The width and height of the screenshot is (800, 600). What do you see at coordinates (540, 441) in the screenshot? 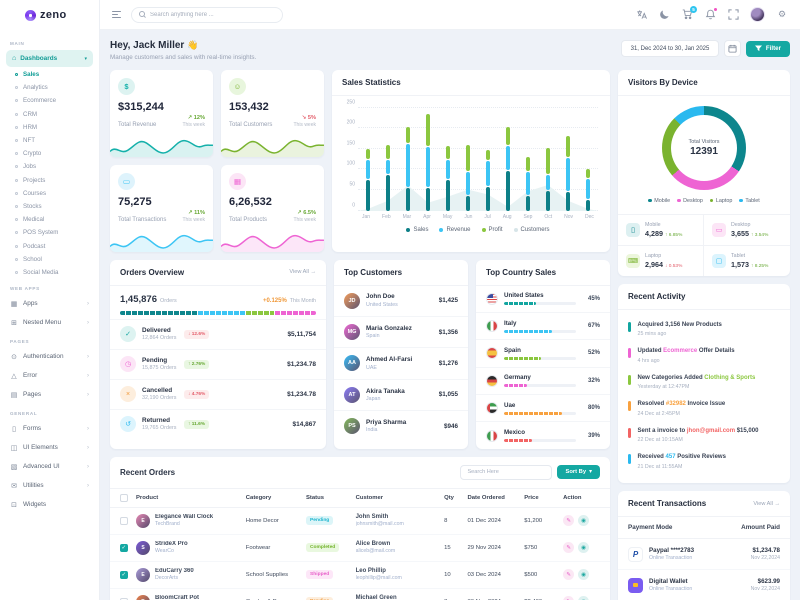
I see `country-bar` at bounding box center [540, 441].